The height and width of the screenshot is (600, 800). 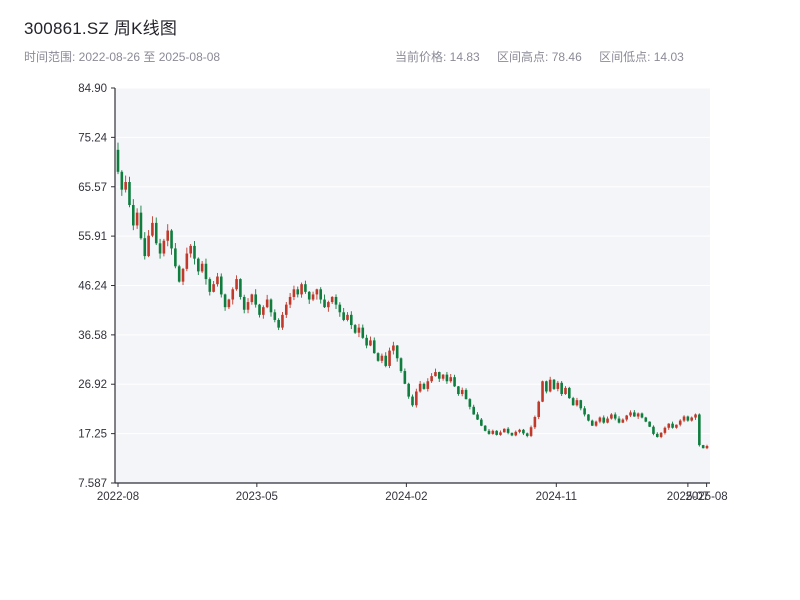 I want to click on svg-text: 17.25, so click(x=92, y=435).